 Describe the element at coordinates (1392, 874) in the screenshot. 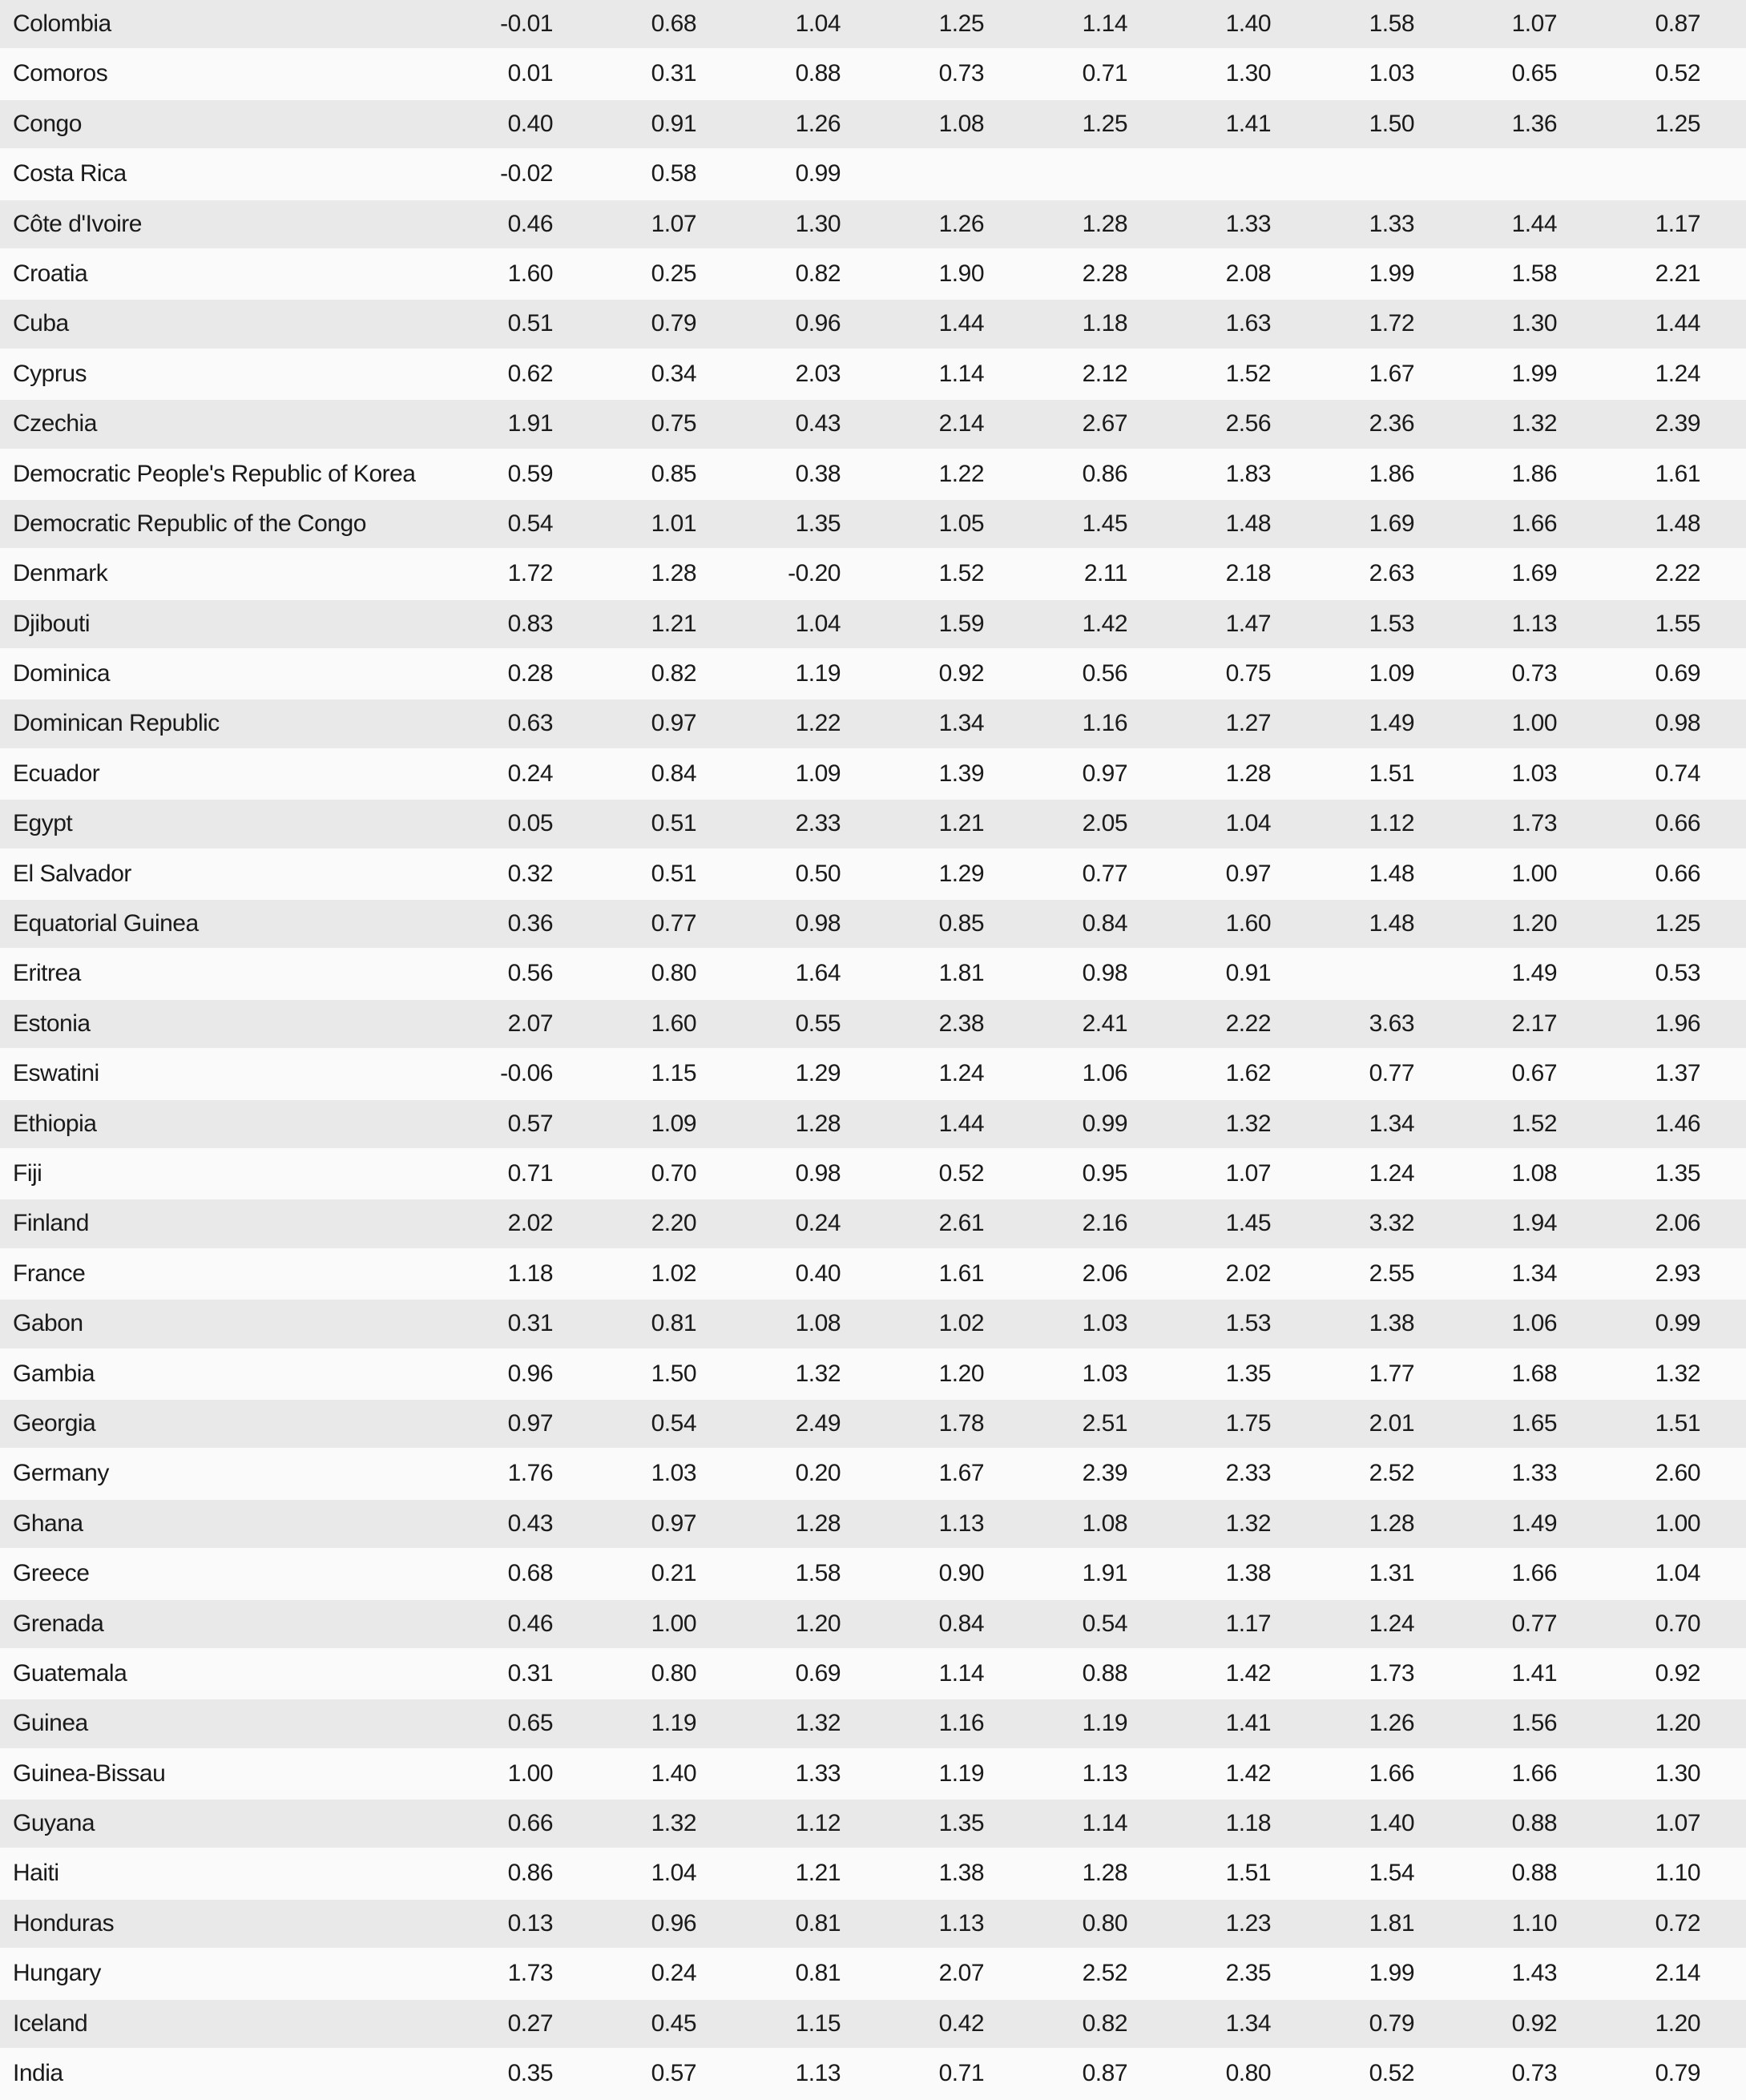

I see `value-cell: 1.48` at that location.